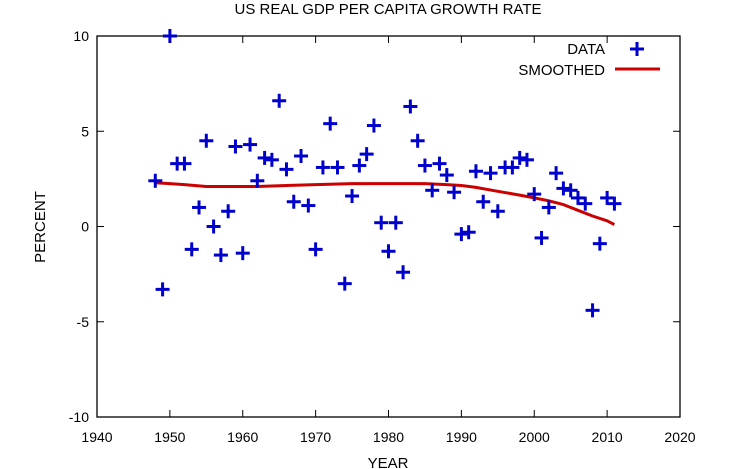 This screenshot has width=752, height=469. What do you see at coordinates (85, 227) in the screenshot?
I see `y-tick-label: 0` at bounding box center [85, 227].